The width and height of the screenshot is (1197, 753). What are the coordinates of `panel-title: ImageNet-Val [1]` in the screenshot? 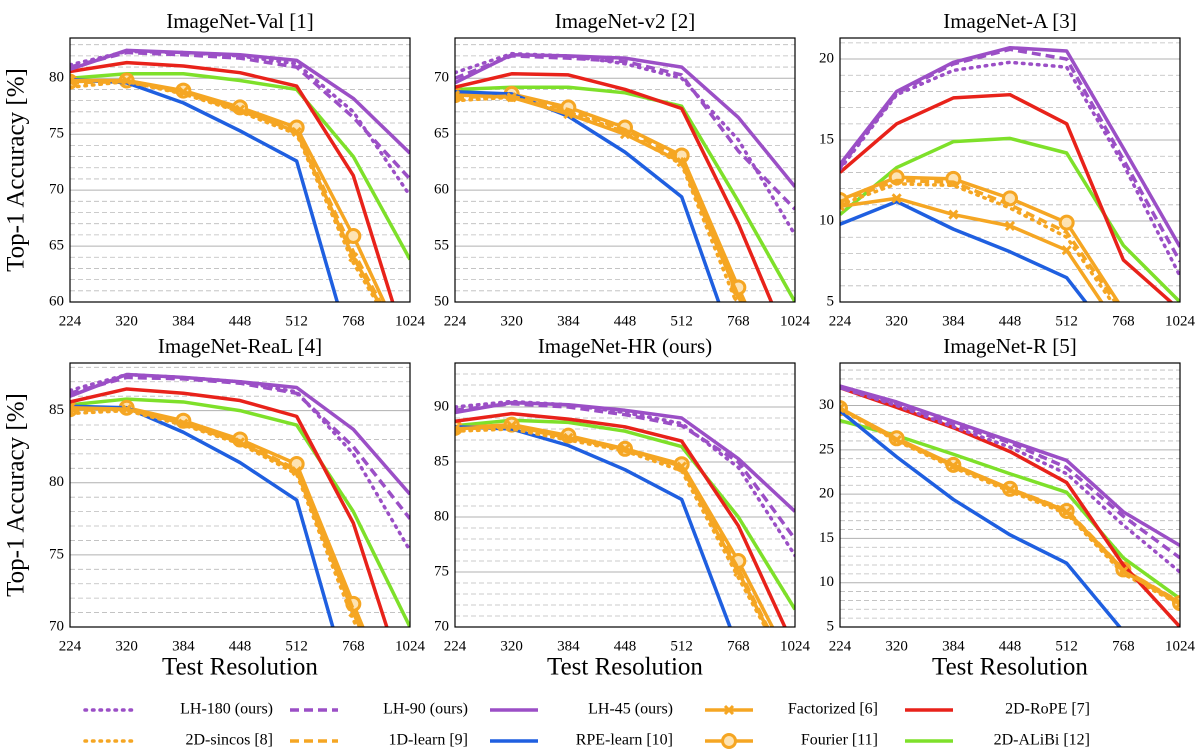 It's located at (240, 21).